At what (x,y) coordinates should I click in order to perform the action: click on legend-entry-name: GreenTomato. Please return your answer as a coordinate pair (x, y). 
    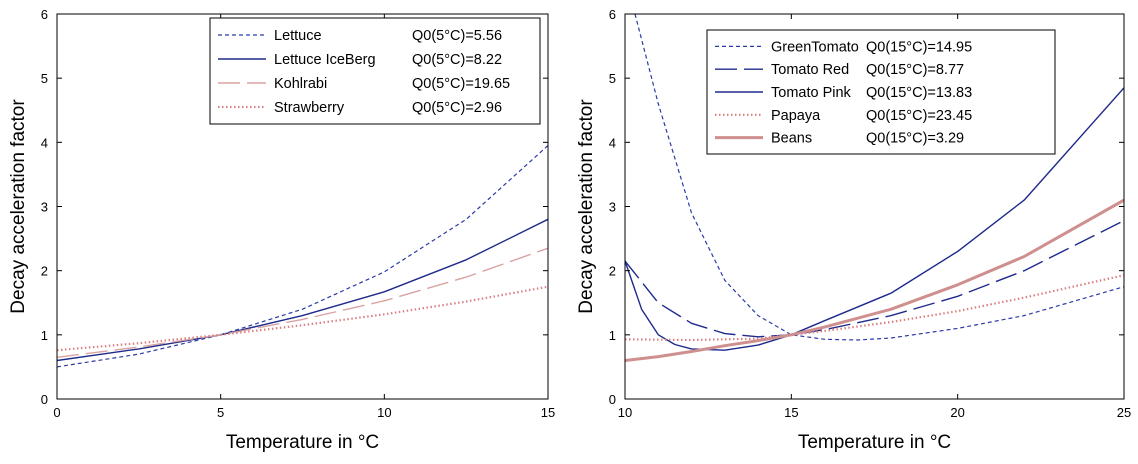
    Looking at the image, I should click on (815, 47).